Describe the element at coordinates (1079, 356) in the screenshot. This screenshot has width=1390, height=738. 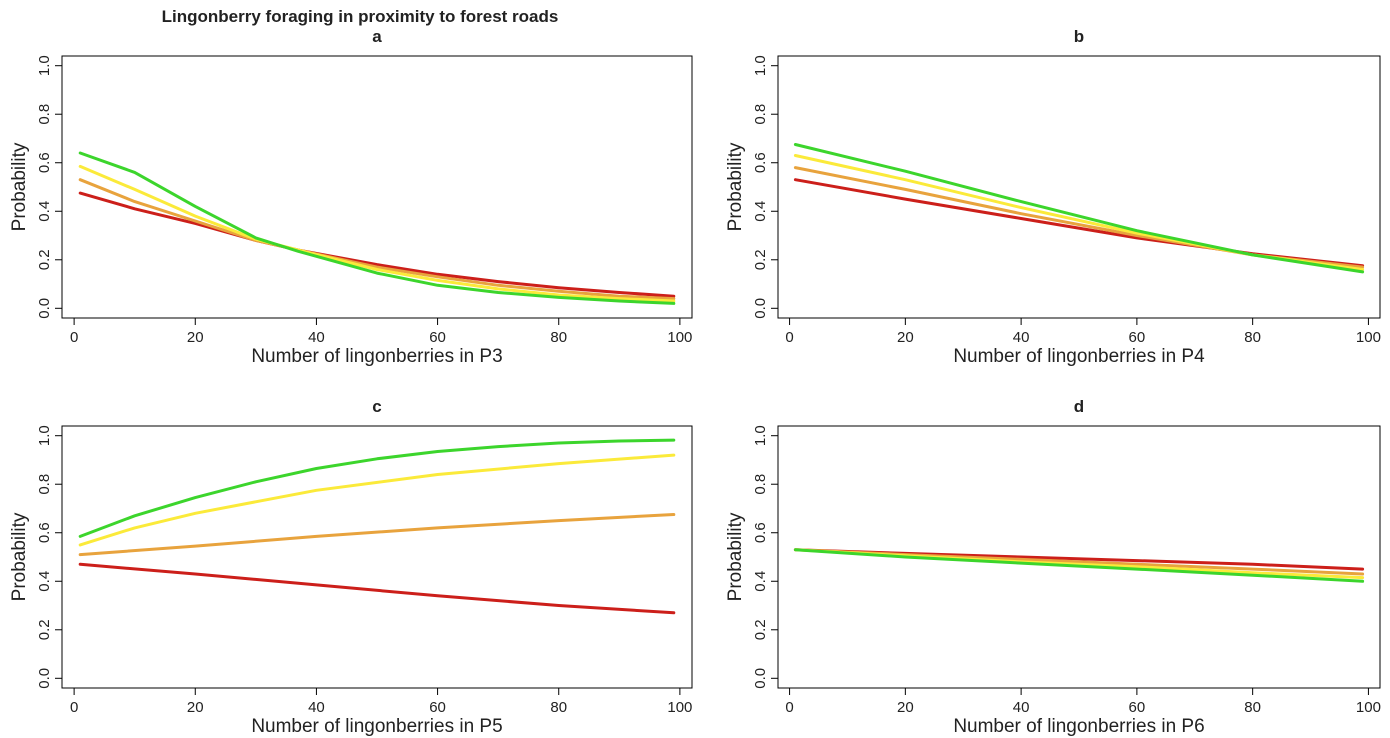
I see `x-axis-label: Number of lingonberries in P4` at that location.